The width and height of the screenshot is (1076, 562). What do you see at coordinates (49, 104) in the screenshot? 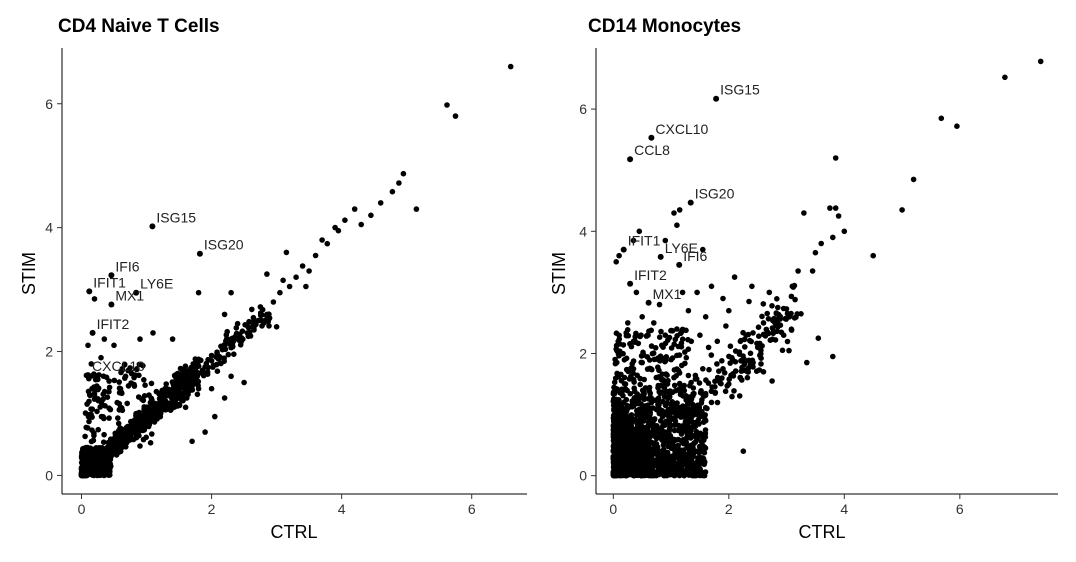
I see `y-tick-label: 6` at bounding box center [49, 104].